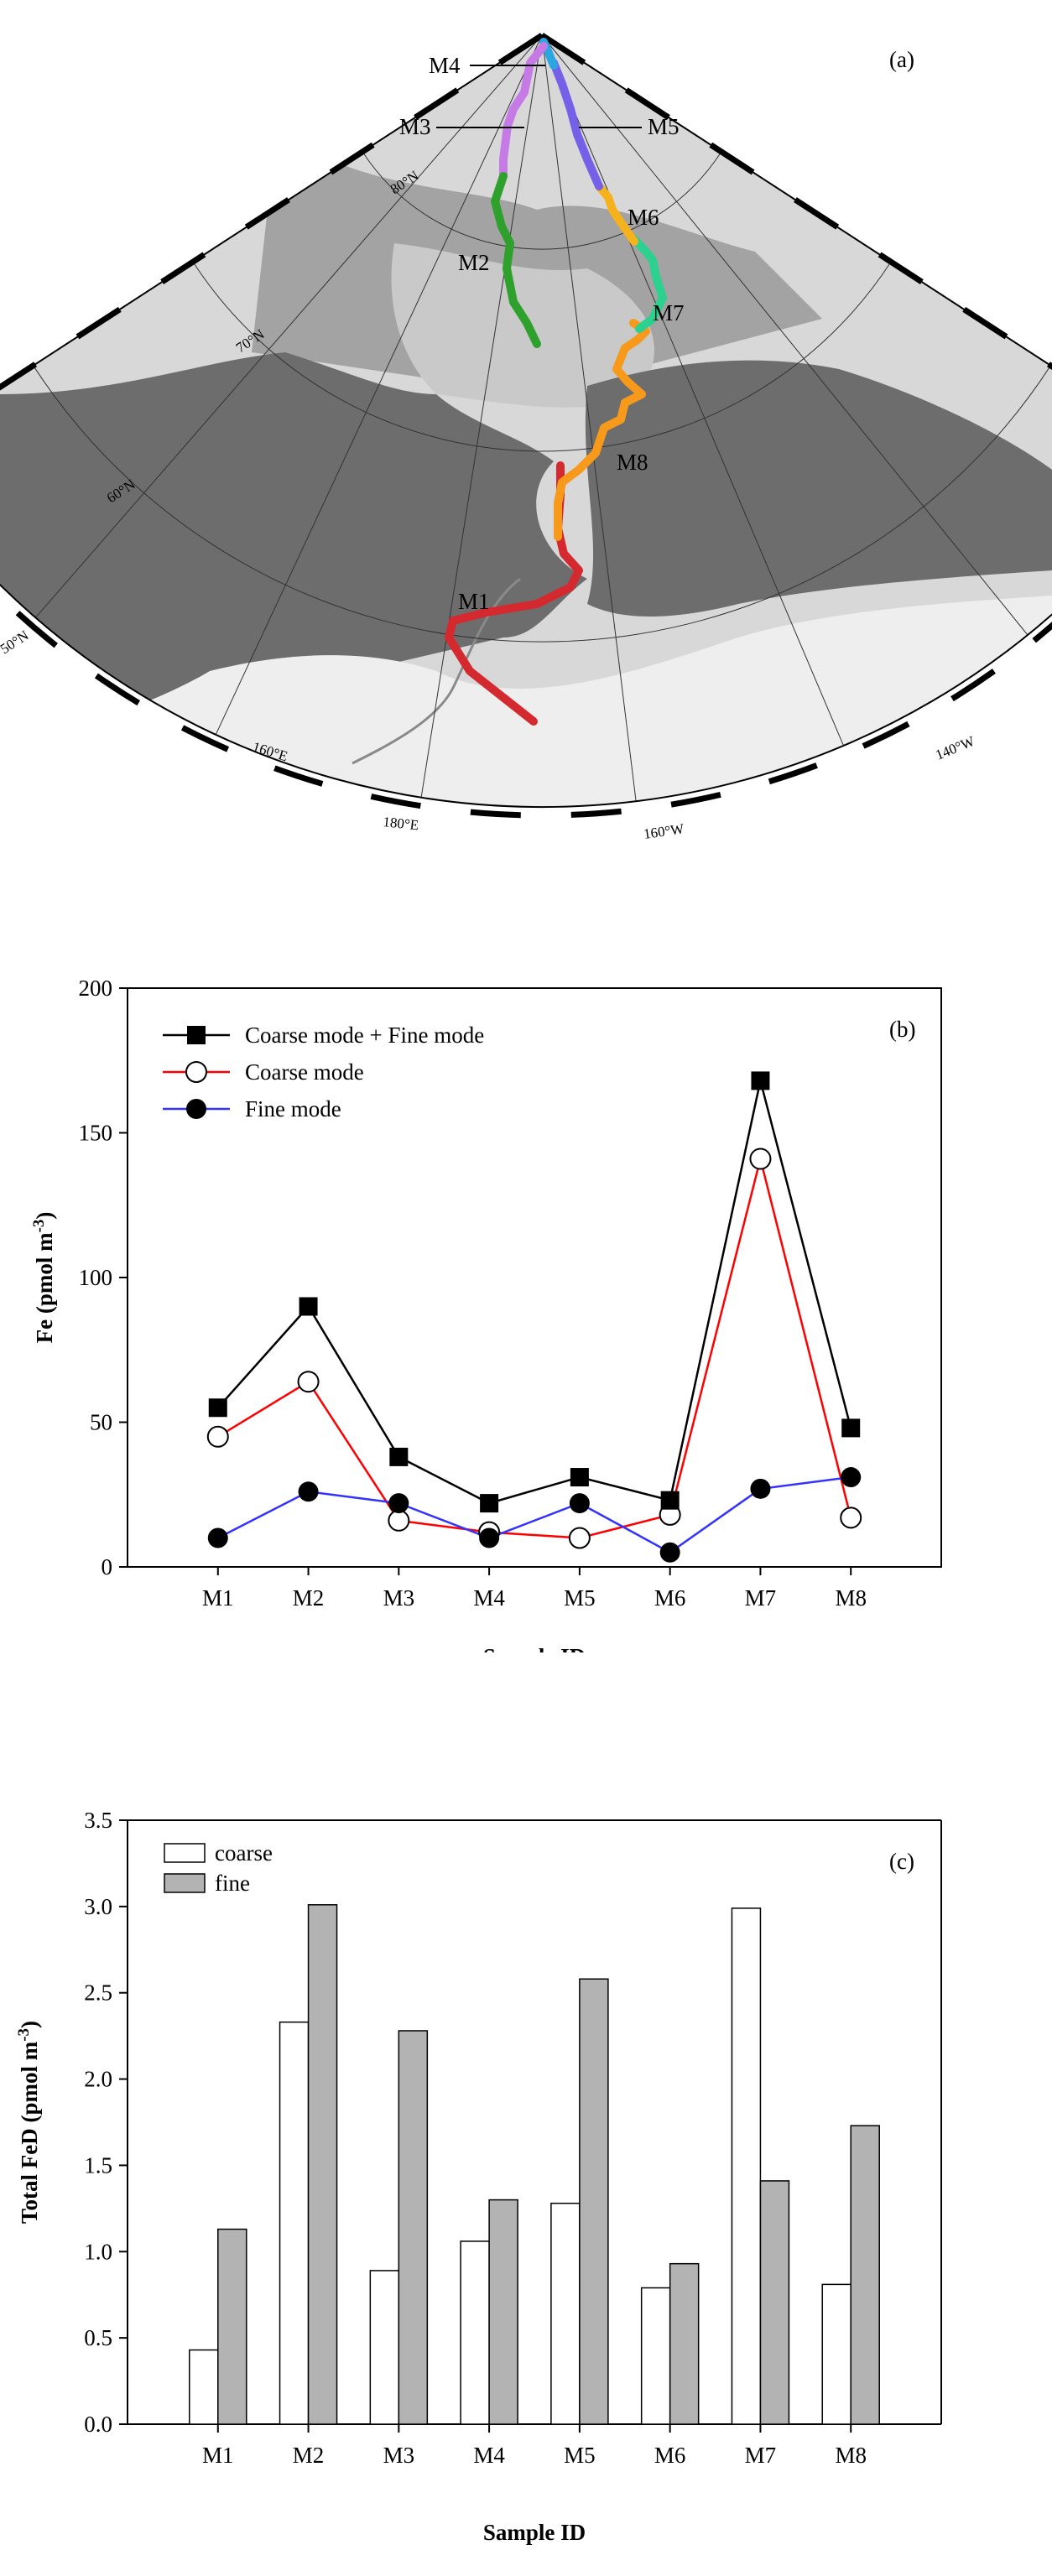  Describe the element at coordinates (616, 214) in the screenshot. I see `track-segment-m6` at that location.